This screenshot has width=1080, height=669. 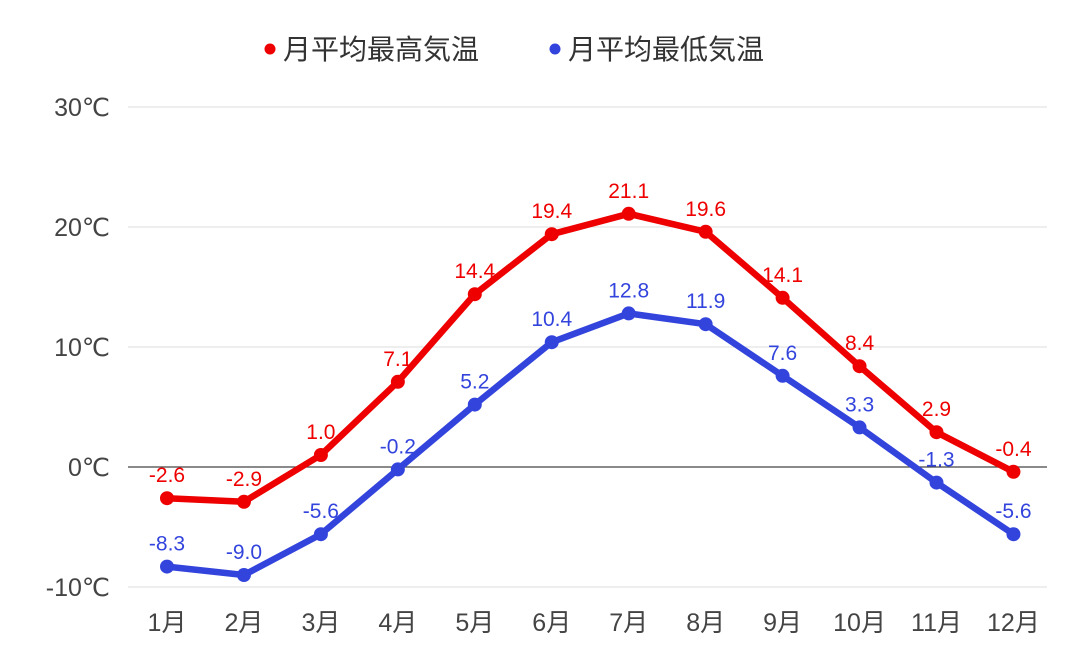 What do you see at coordinates (551, 623) in the screenshot?
I see `x-tick-label: 6月` at bounding box center [551, 623].